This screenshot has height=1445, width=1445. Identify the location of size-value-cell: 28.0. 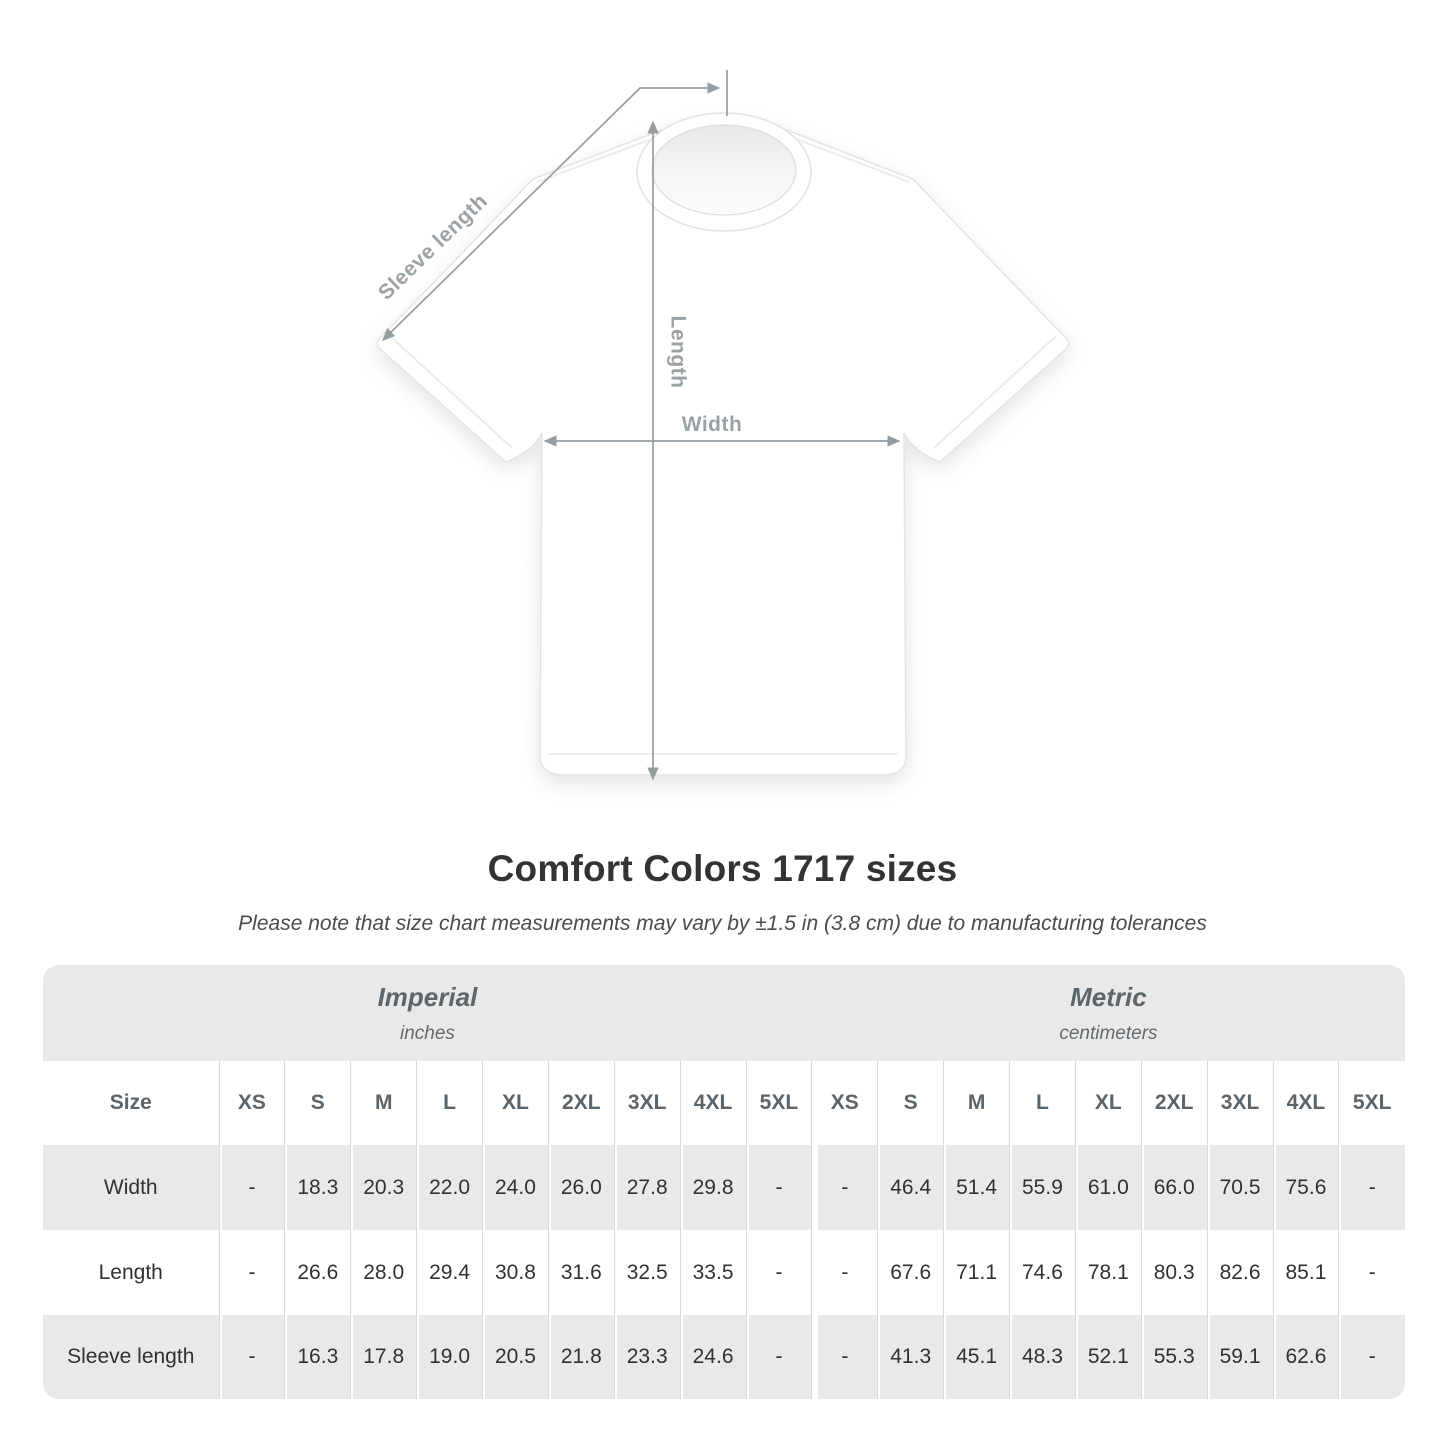
(383, 1272).